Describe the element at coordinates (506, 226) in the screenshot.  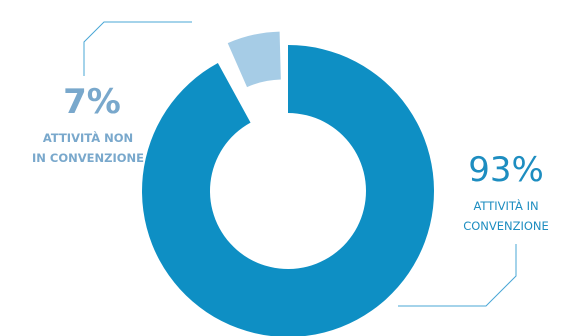
I see `category-label-line: CONVENZIONE` at that location.